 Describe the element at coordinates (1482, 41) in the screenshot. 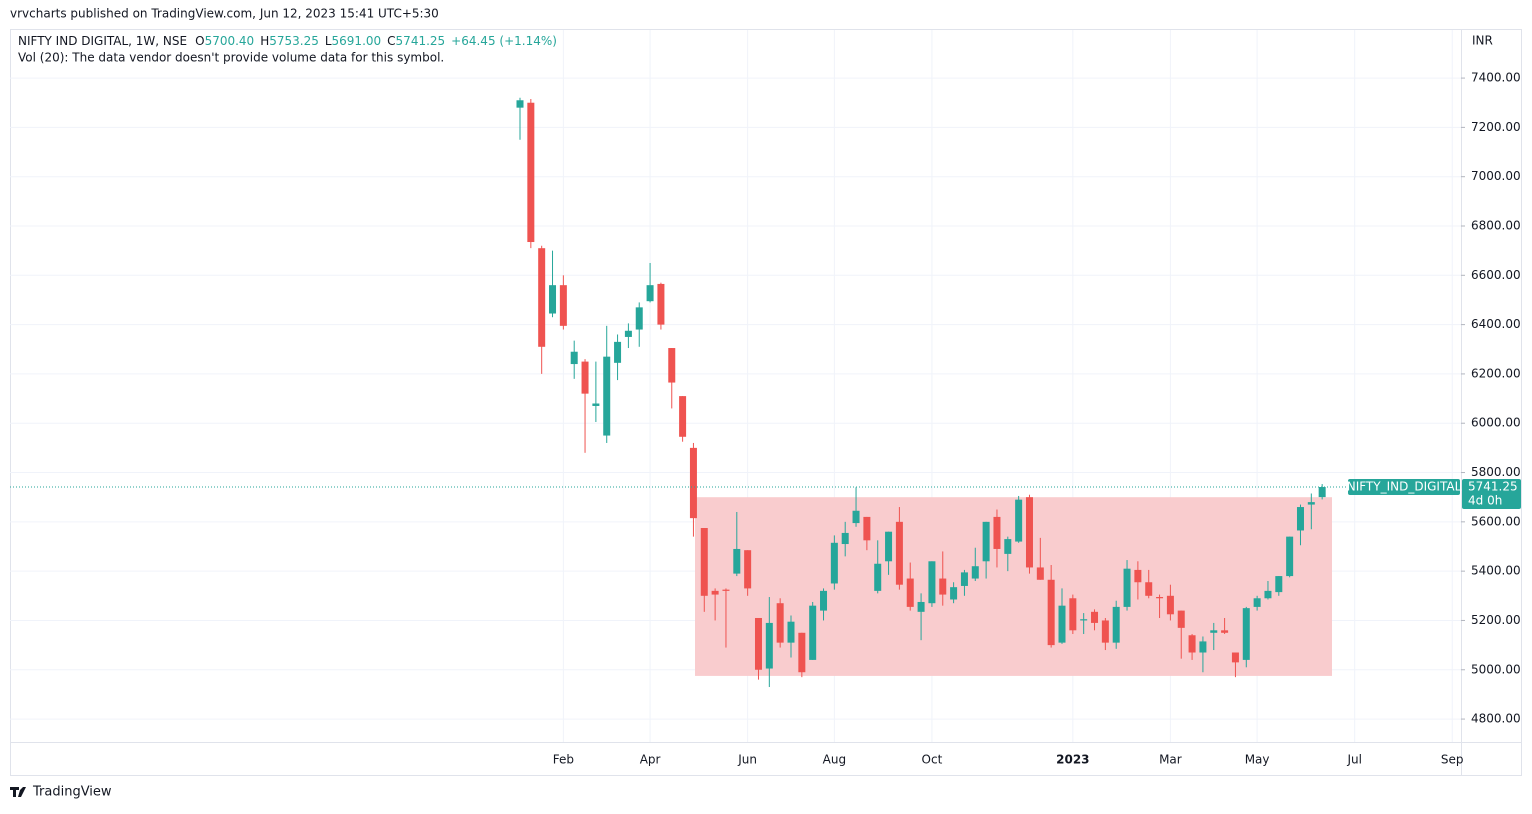

I see `currency: INR` at that location.